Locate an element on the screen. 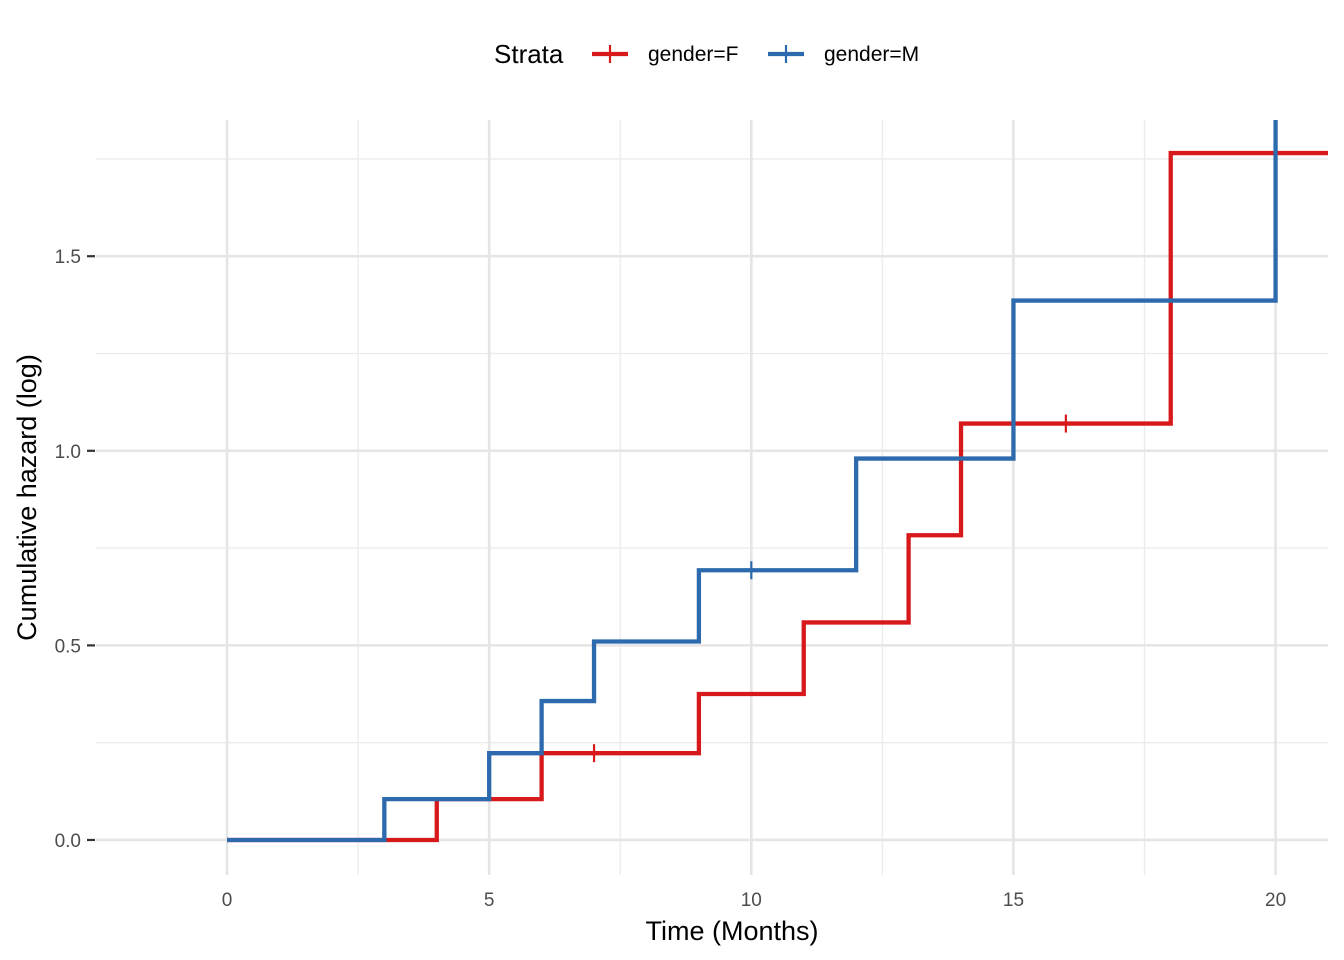 Image resolution: width=1344 pixels, height=960 pixels. x-tick-label: 15 is located at coordinates (1013, 900).